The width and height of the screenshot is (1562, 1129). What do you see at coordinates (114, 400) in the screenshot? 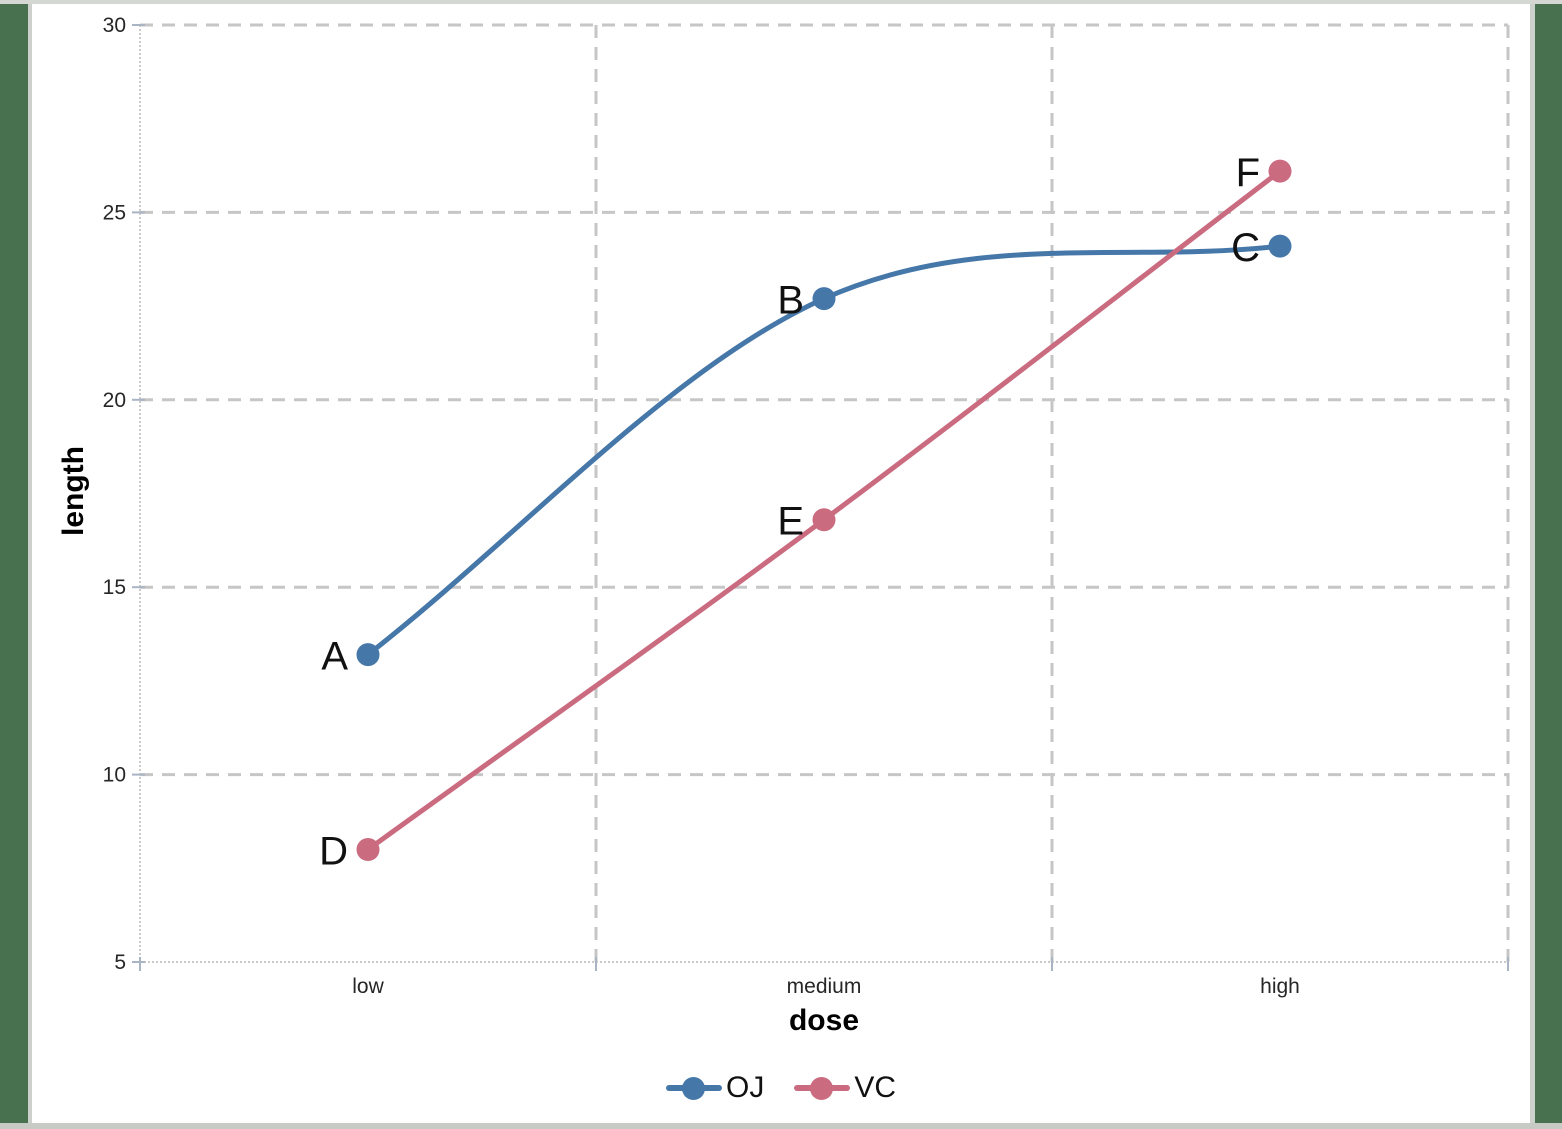
I see `svg-text: 20` at bounding box center [114, 400].